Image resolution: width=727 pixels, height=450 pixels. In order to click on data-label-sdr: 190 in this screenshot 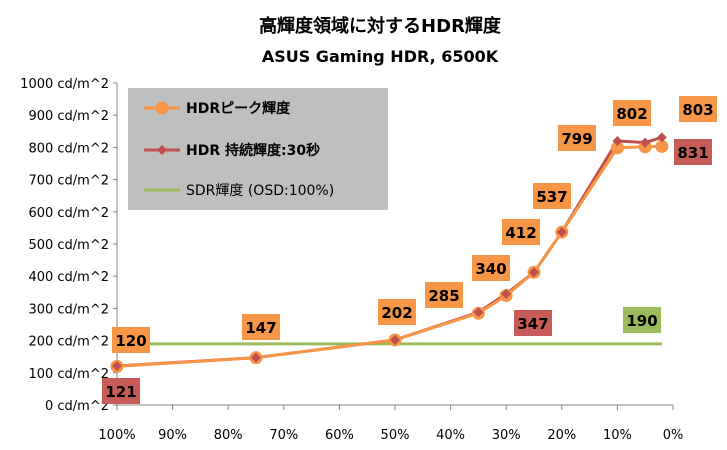, I will do `click(641, 321)`.